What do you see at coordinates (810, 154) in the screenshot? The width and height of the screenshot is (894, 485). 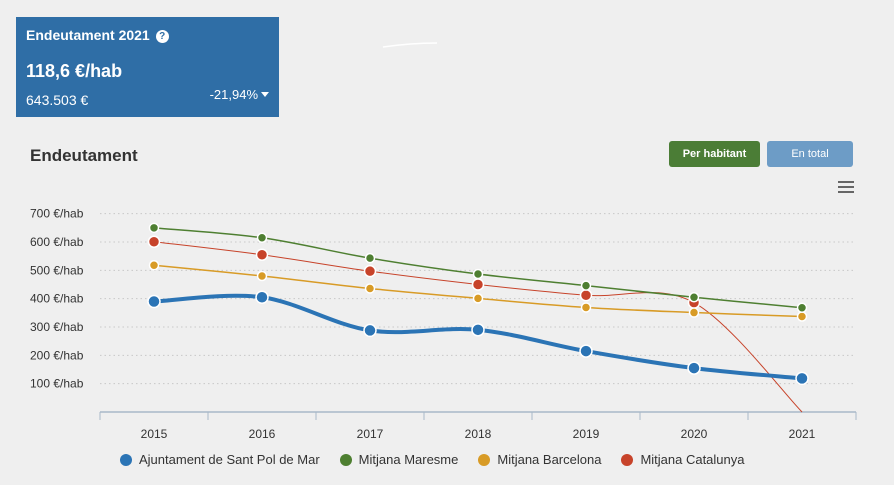 I see `total-button: En total` at bounding box center [810, 154].